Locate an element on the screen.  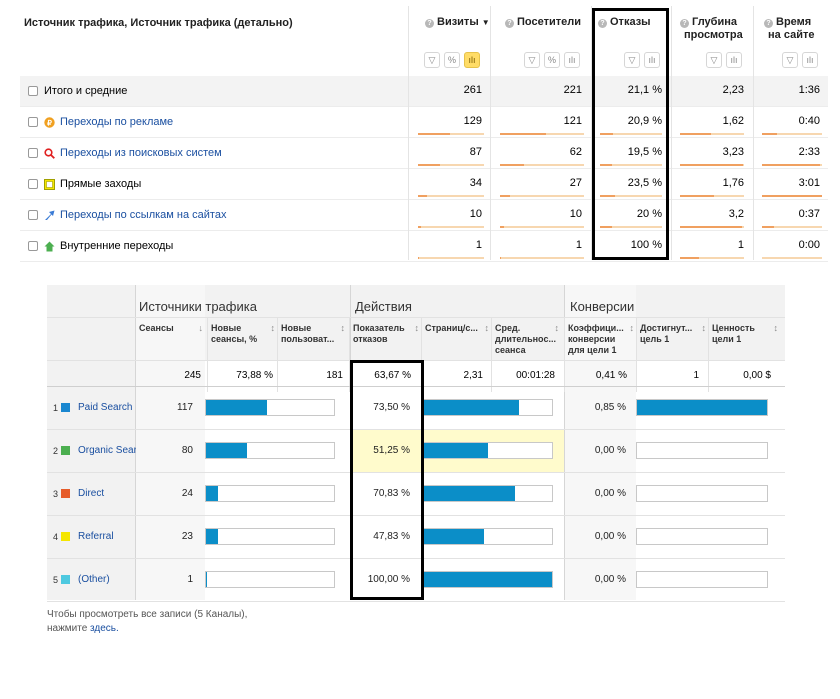
cell-value: 34 is located at coordinates (475, 183).